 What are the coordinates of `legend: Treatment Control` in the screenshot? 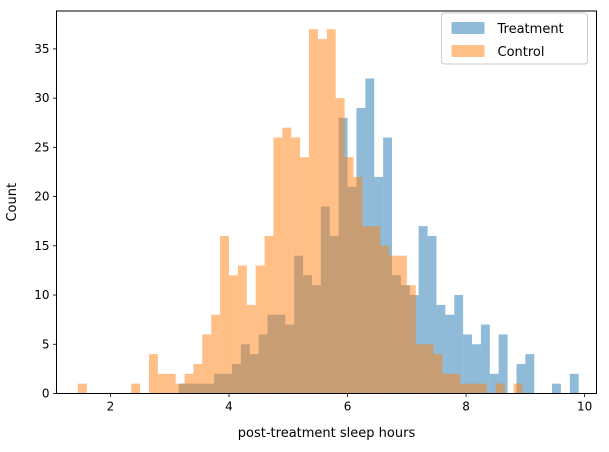 It's located at (514, 38).